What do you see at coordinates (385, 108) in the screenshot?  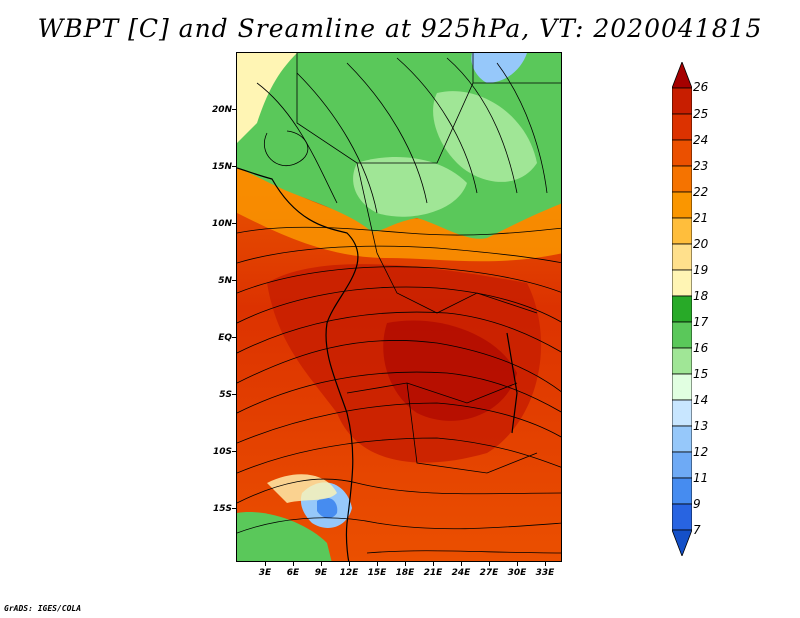 I see `border-lines-north` at bounding box center [385, 108].